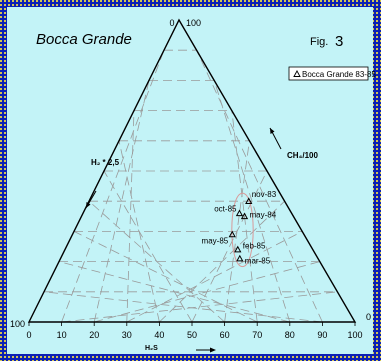 Image resolution: width=381 pixels, height=361 pixels. I want to click on corner-label-top-left: 0, so click(171, 23).